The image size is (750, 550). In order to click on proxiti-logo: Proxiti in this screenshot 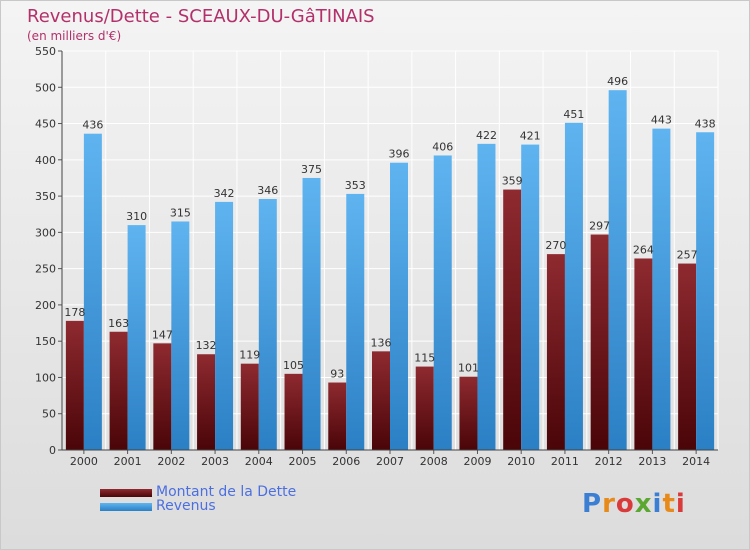, I will do `click(634, 504)`.